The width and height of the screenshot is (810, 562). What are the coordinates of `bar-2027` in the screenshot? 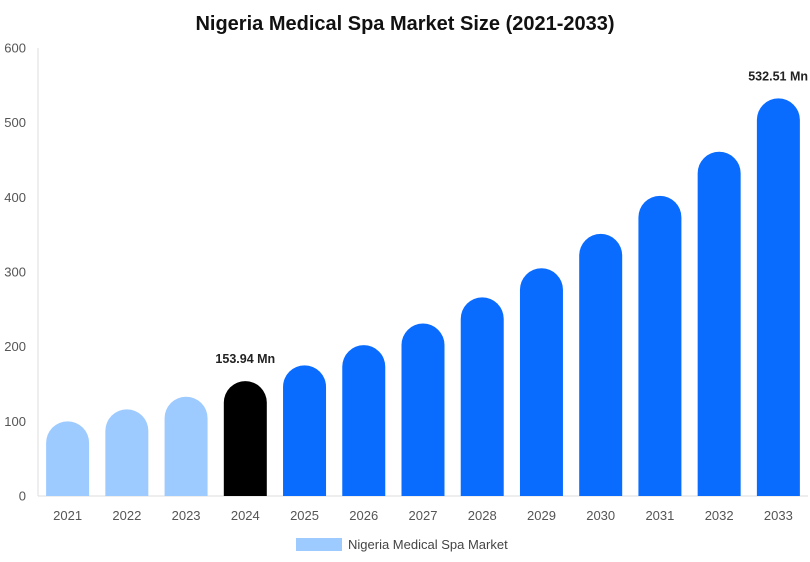 It's located at (423, 409).